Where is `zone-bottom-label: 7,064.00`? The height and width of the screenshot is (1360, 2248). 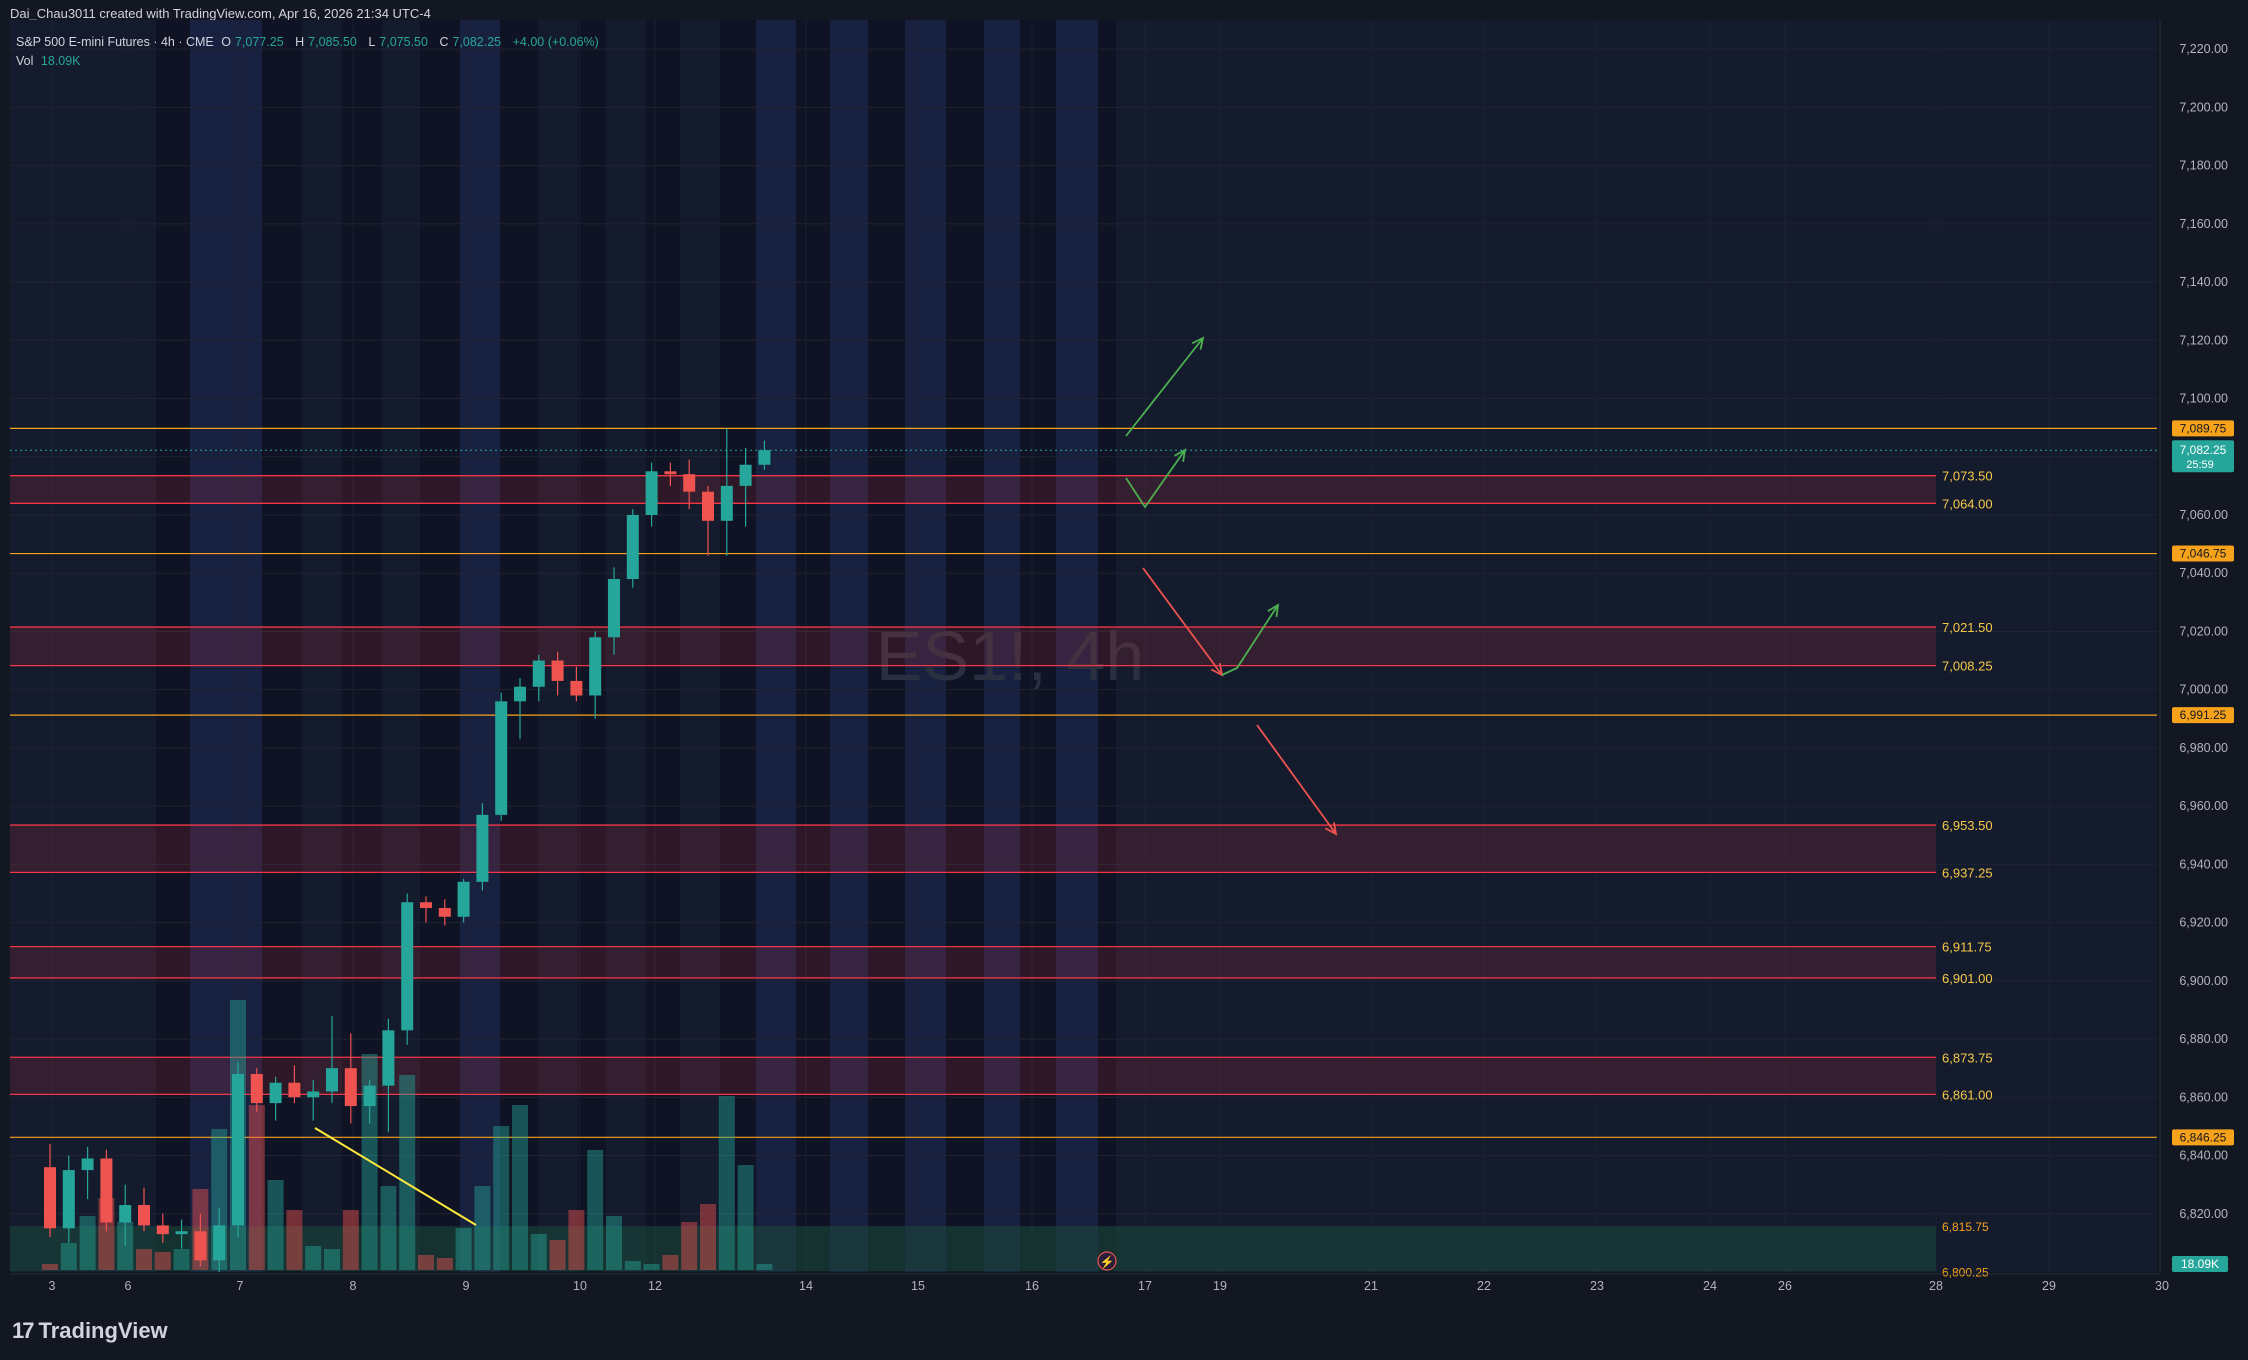 zone-bottom-label: 7,064.00 is located at coordinates (1967, 503).